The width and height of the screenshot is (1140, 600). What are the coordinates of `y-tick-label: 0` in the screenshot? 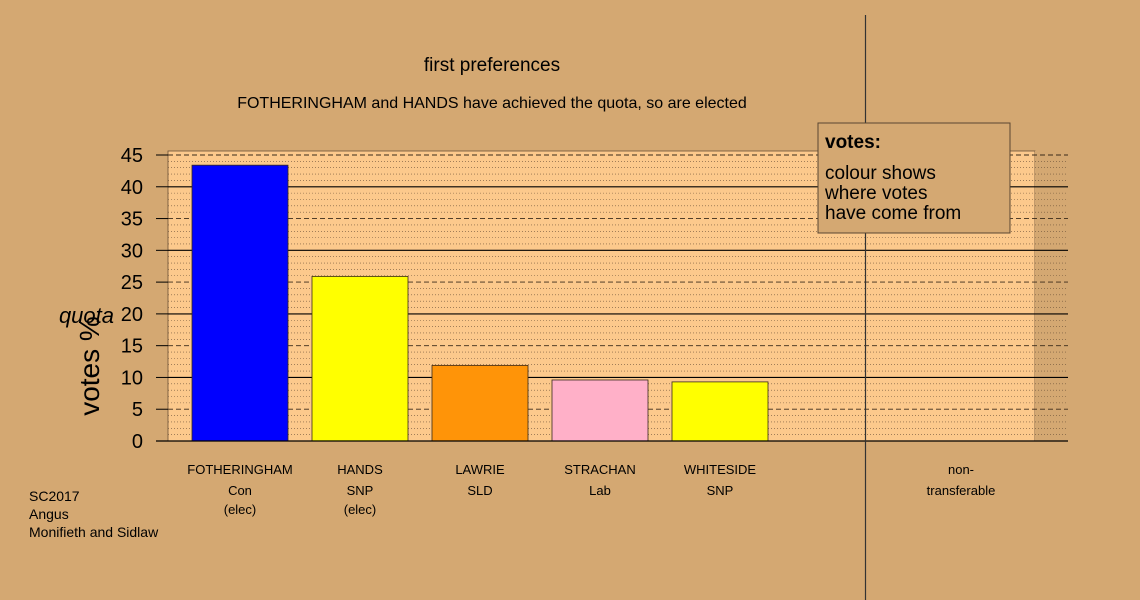 It's located at (137, 442).